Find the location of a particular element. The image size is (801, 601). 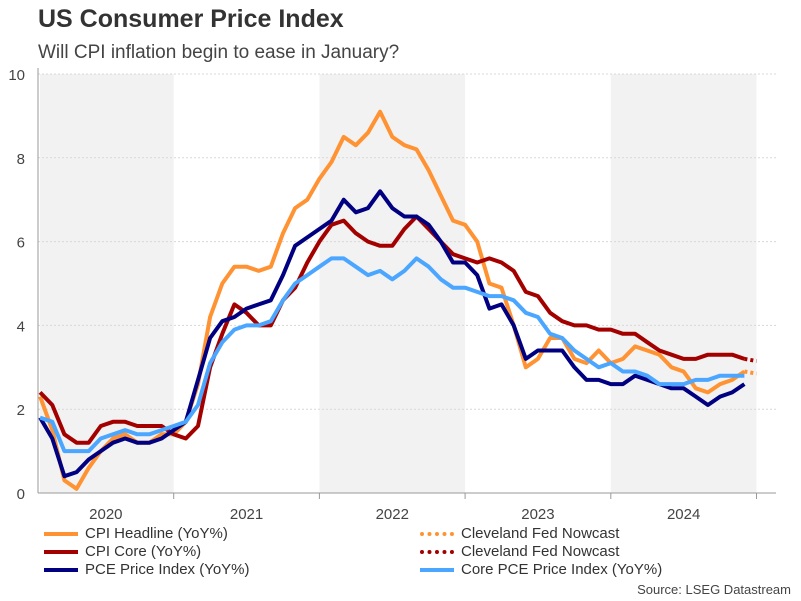

legend-item: CPI Headline (YoY%) is located at coordinates (136, 533).